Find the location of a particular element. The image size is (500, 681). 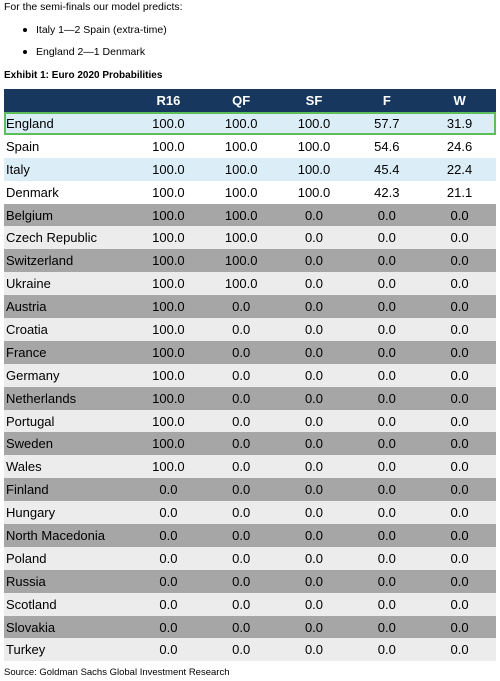

column-header-w: W is located at coordinates (459, 100).